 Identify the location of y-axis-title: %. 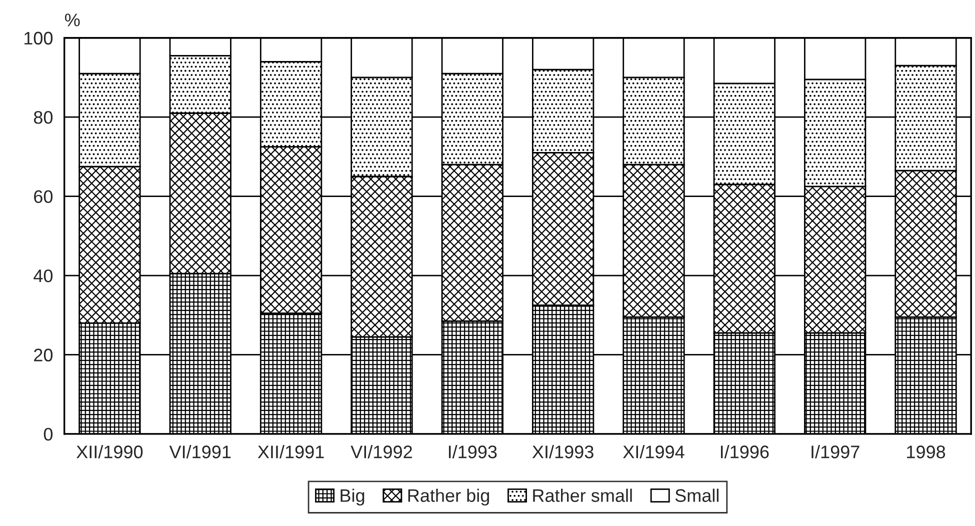
(72, 20).